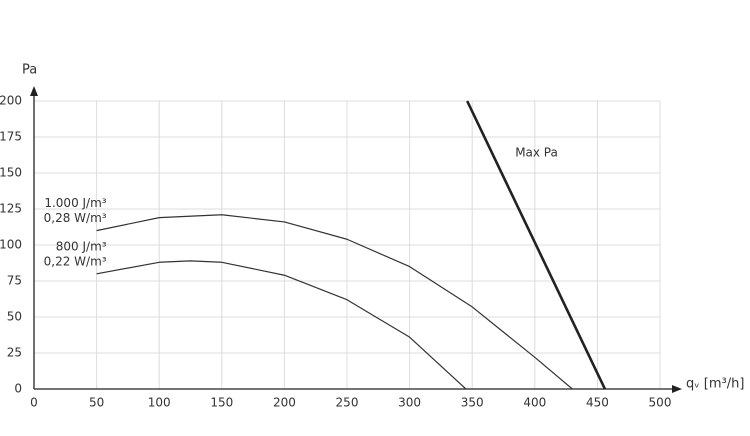 The height and width of the screenshot is (436, 750). Describe the element at coordinates (75, 261) in the screenshot. I see `series-power-label: 0,22 W/m³` at that location.